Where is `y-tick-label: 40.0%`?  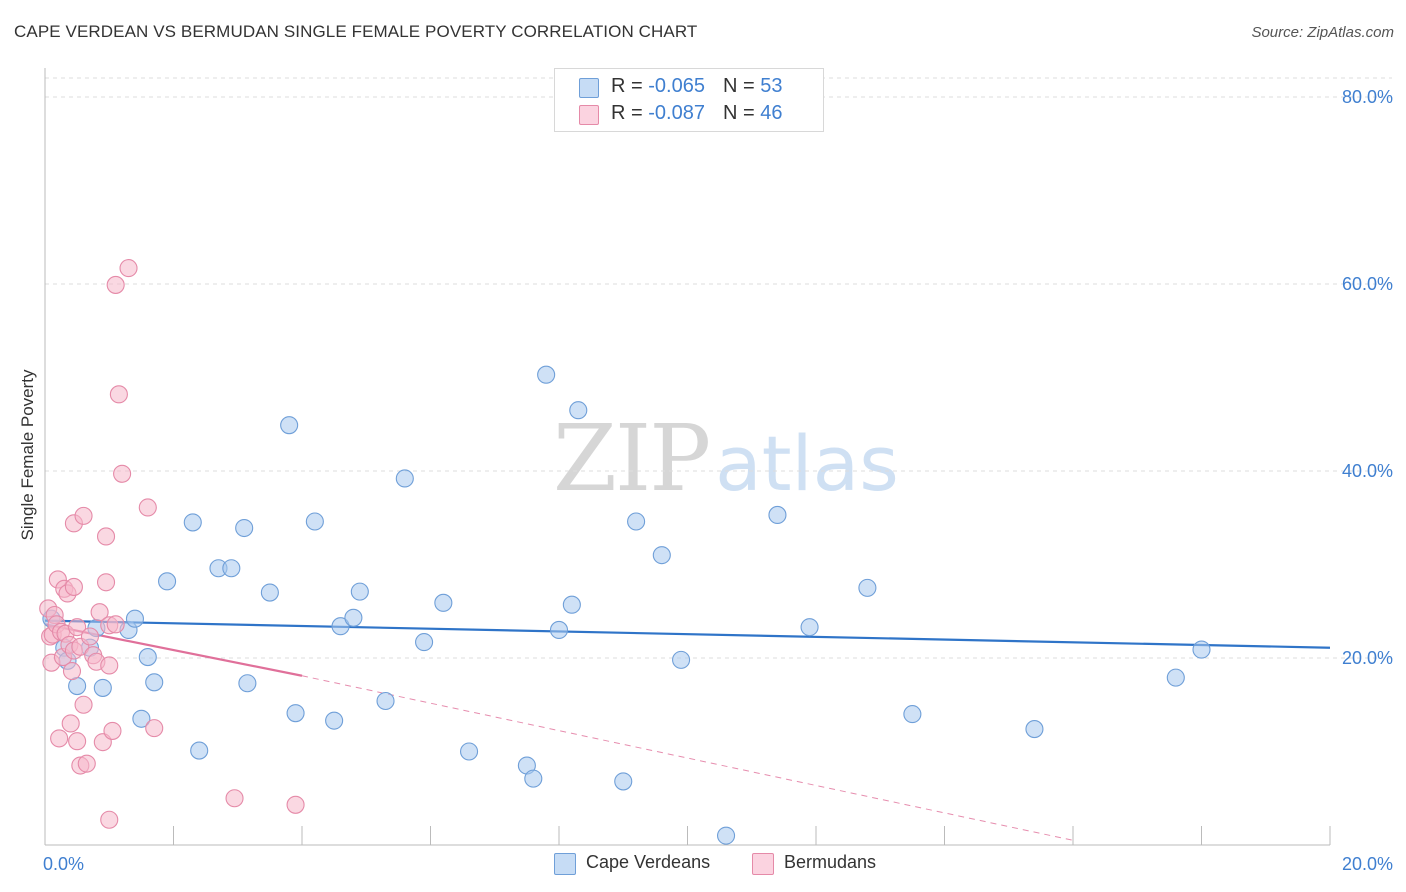 y-tick-label: 40.0% is located at coordinates (1367, 471).